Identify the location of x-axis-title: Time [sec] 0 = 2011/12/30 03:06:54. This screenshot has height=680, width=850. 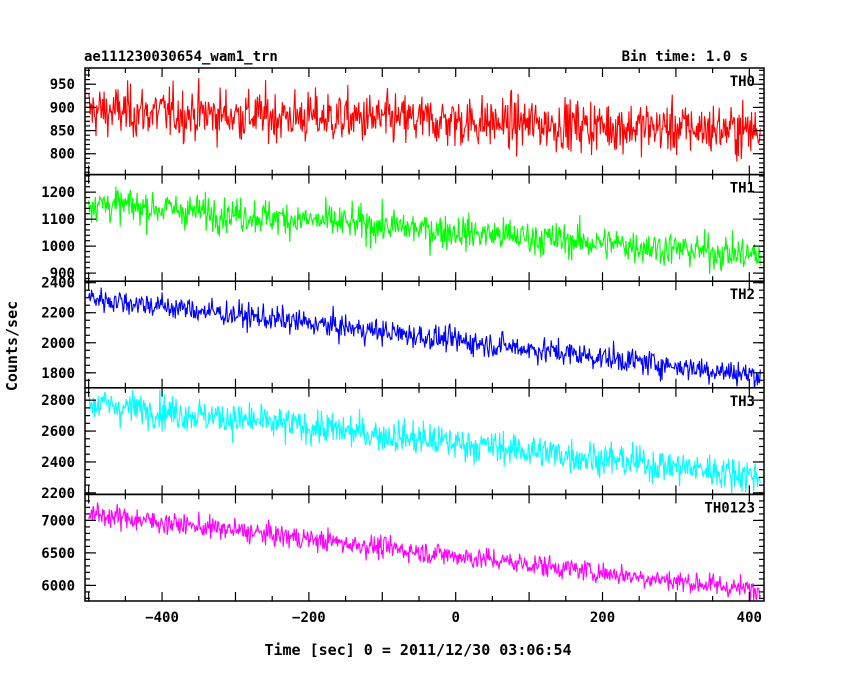
(417, 650).